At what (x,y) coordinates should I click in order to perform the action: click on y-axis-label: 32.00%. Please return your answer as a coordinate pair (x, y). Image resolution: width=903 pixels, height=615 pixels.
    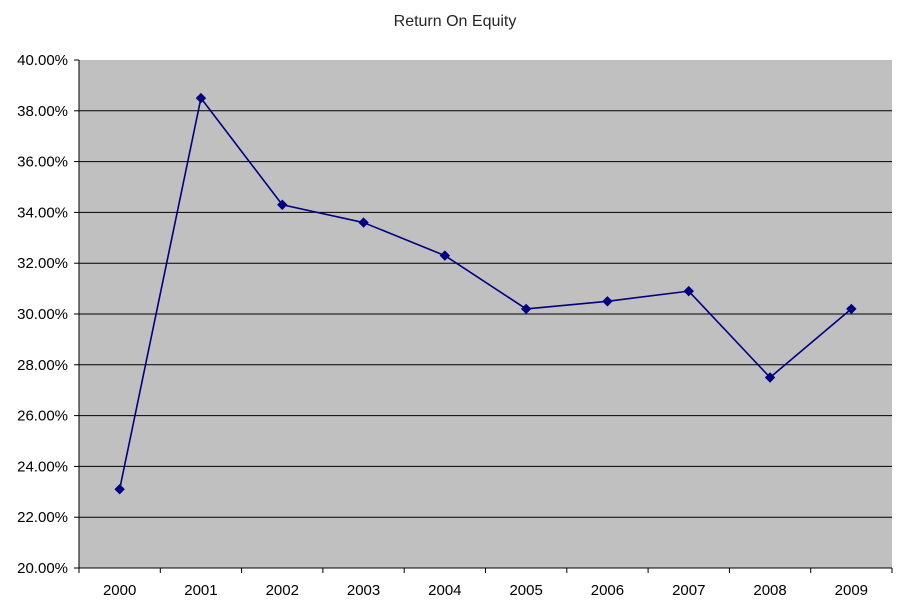
    Looking at the image, I should click on (42, 263).